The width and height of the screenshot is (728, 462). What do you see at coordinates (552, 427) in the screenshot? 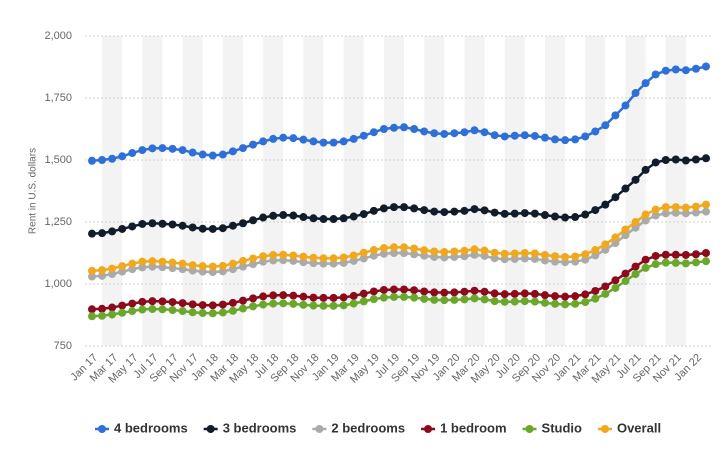
I see `legend-item: Studio` at bounding box center [552, 427].